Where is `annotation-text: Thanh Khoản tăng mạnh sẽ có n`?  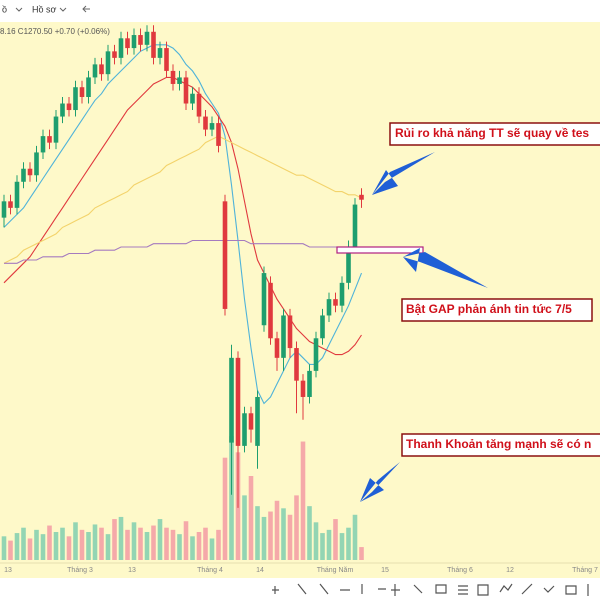 annotation-text: Thanh Khoản tăng mạnh sẽ có n is located at coordinates (498, 444).